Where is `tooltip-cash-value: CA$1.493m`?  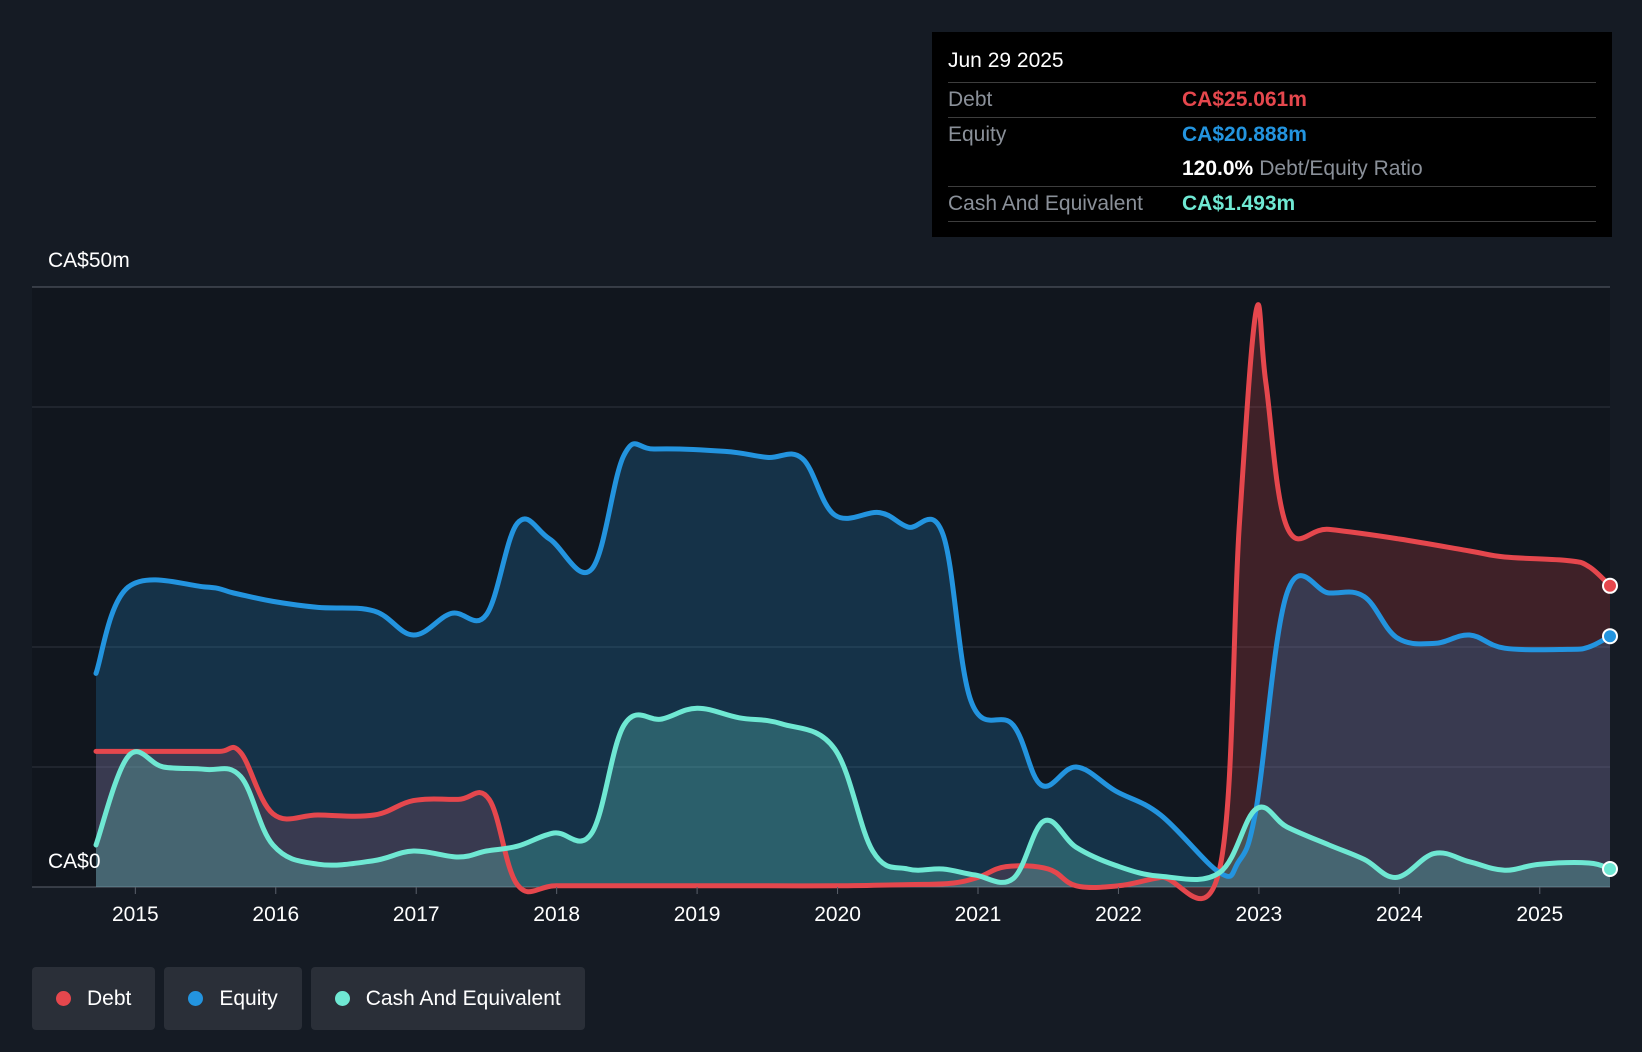
tooltip-cash-value: CA$1.493m is located at coordinates (1239, 203).